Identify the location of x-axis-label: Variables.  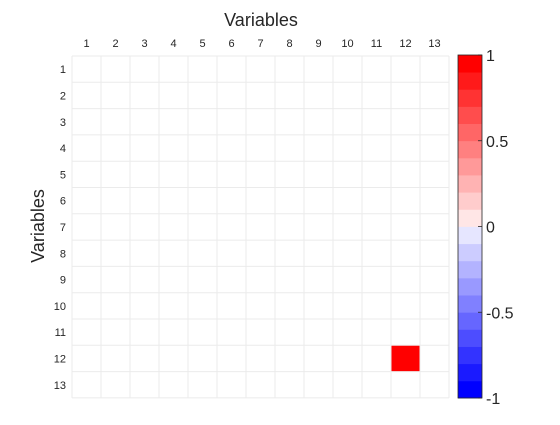
(261, 20).